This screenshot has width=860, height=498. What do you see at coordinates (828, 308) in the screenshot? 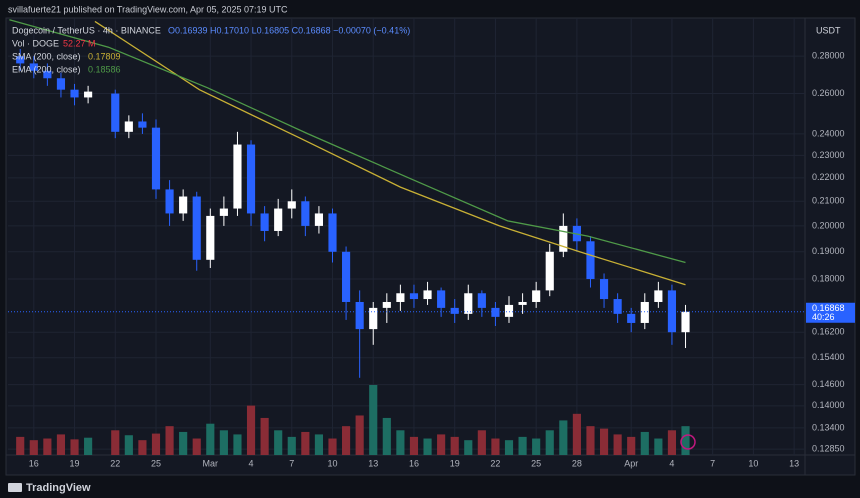
I see `price-tag-value: 0.16868` at bounding box center [828, 308].